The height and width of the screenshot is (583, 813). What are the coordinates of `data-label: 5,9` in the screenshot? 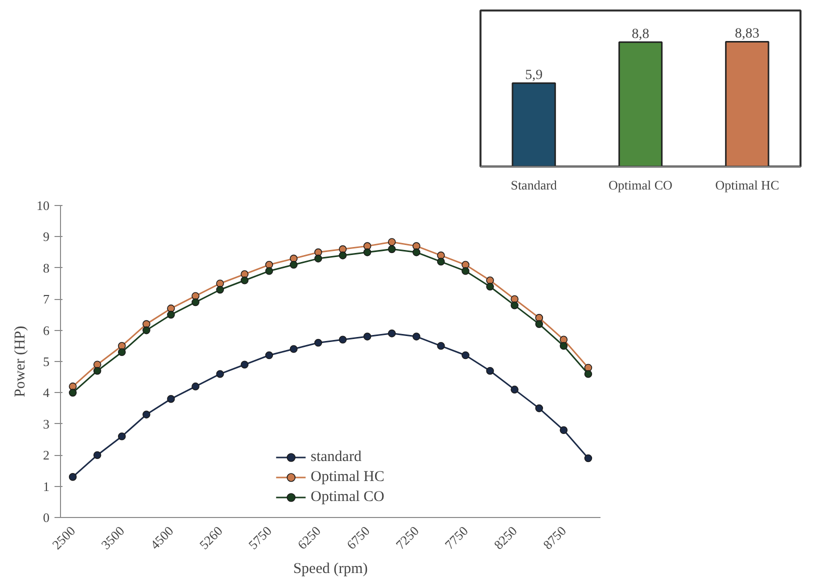 It's located at (534, 76).